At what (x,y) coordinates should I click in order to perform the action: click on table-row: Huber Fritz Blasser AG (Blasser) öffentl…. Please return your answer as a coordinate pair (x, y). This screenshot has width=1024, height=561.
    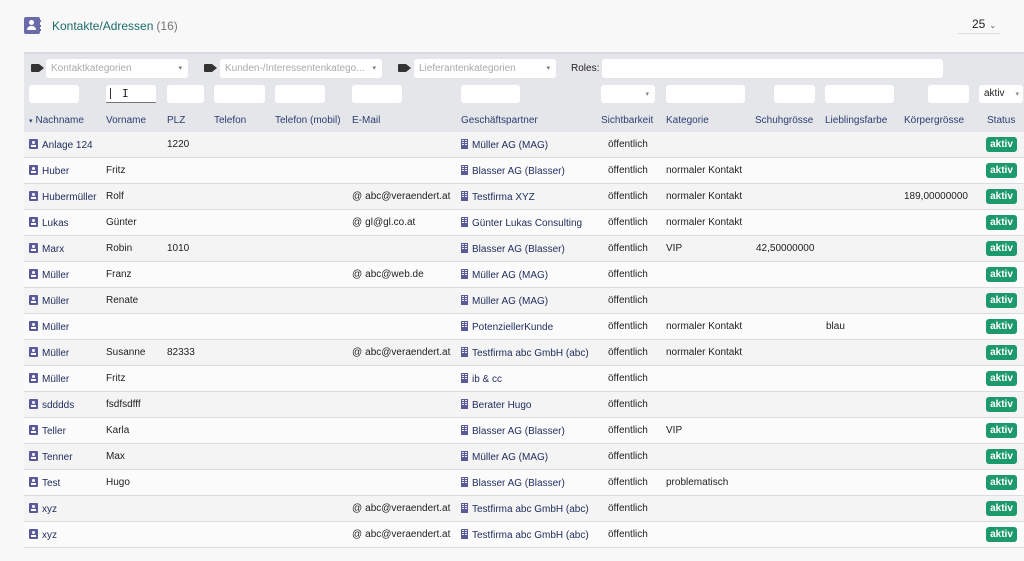
    Looking at the image, I should click on (524, 171).